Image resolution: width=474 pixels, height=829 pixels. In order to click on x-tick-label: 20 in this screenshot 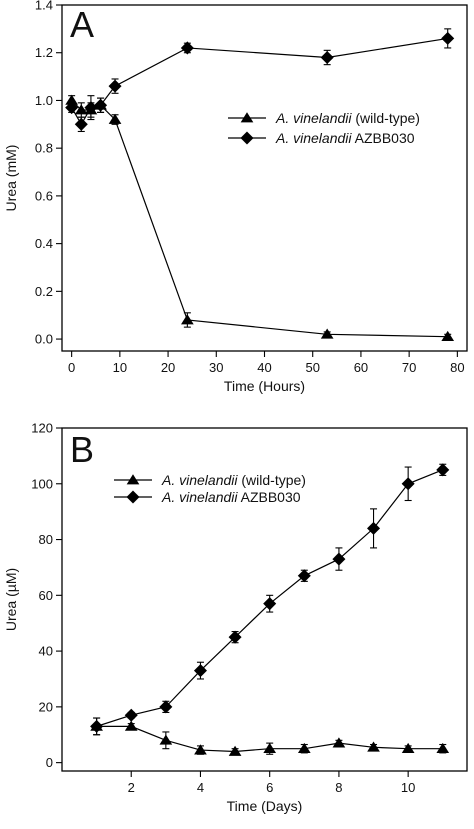, I will do `click(168, 367)`.